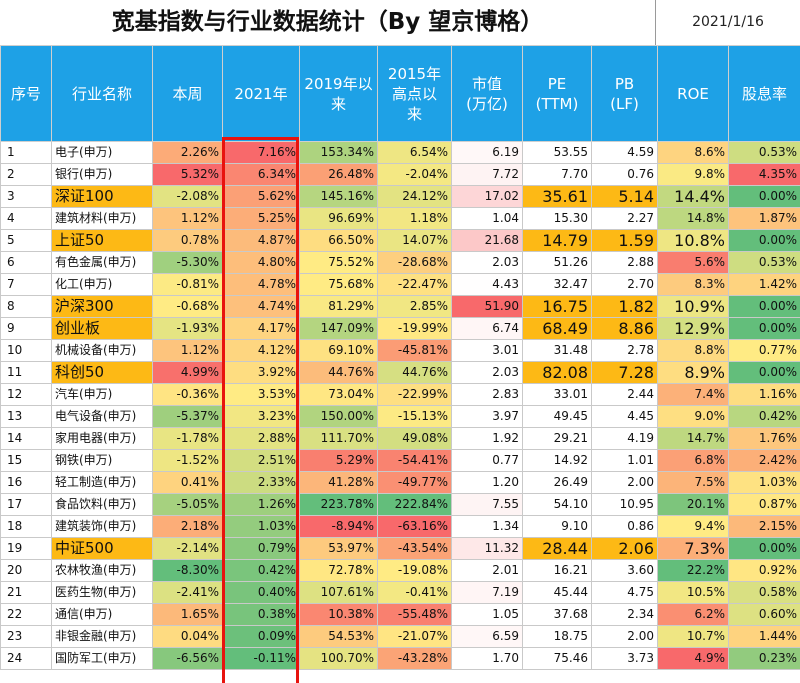 The width and height of the screenshot is (800, 683). Describe the element at coordinates (414, 614) in the screenshot. I see `cell-since-2015: -55.48%` at that location.